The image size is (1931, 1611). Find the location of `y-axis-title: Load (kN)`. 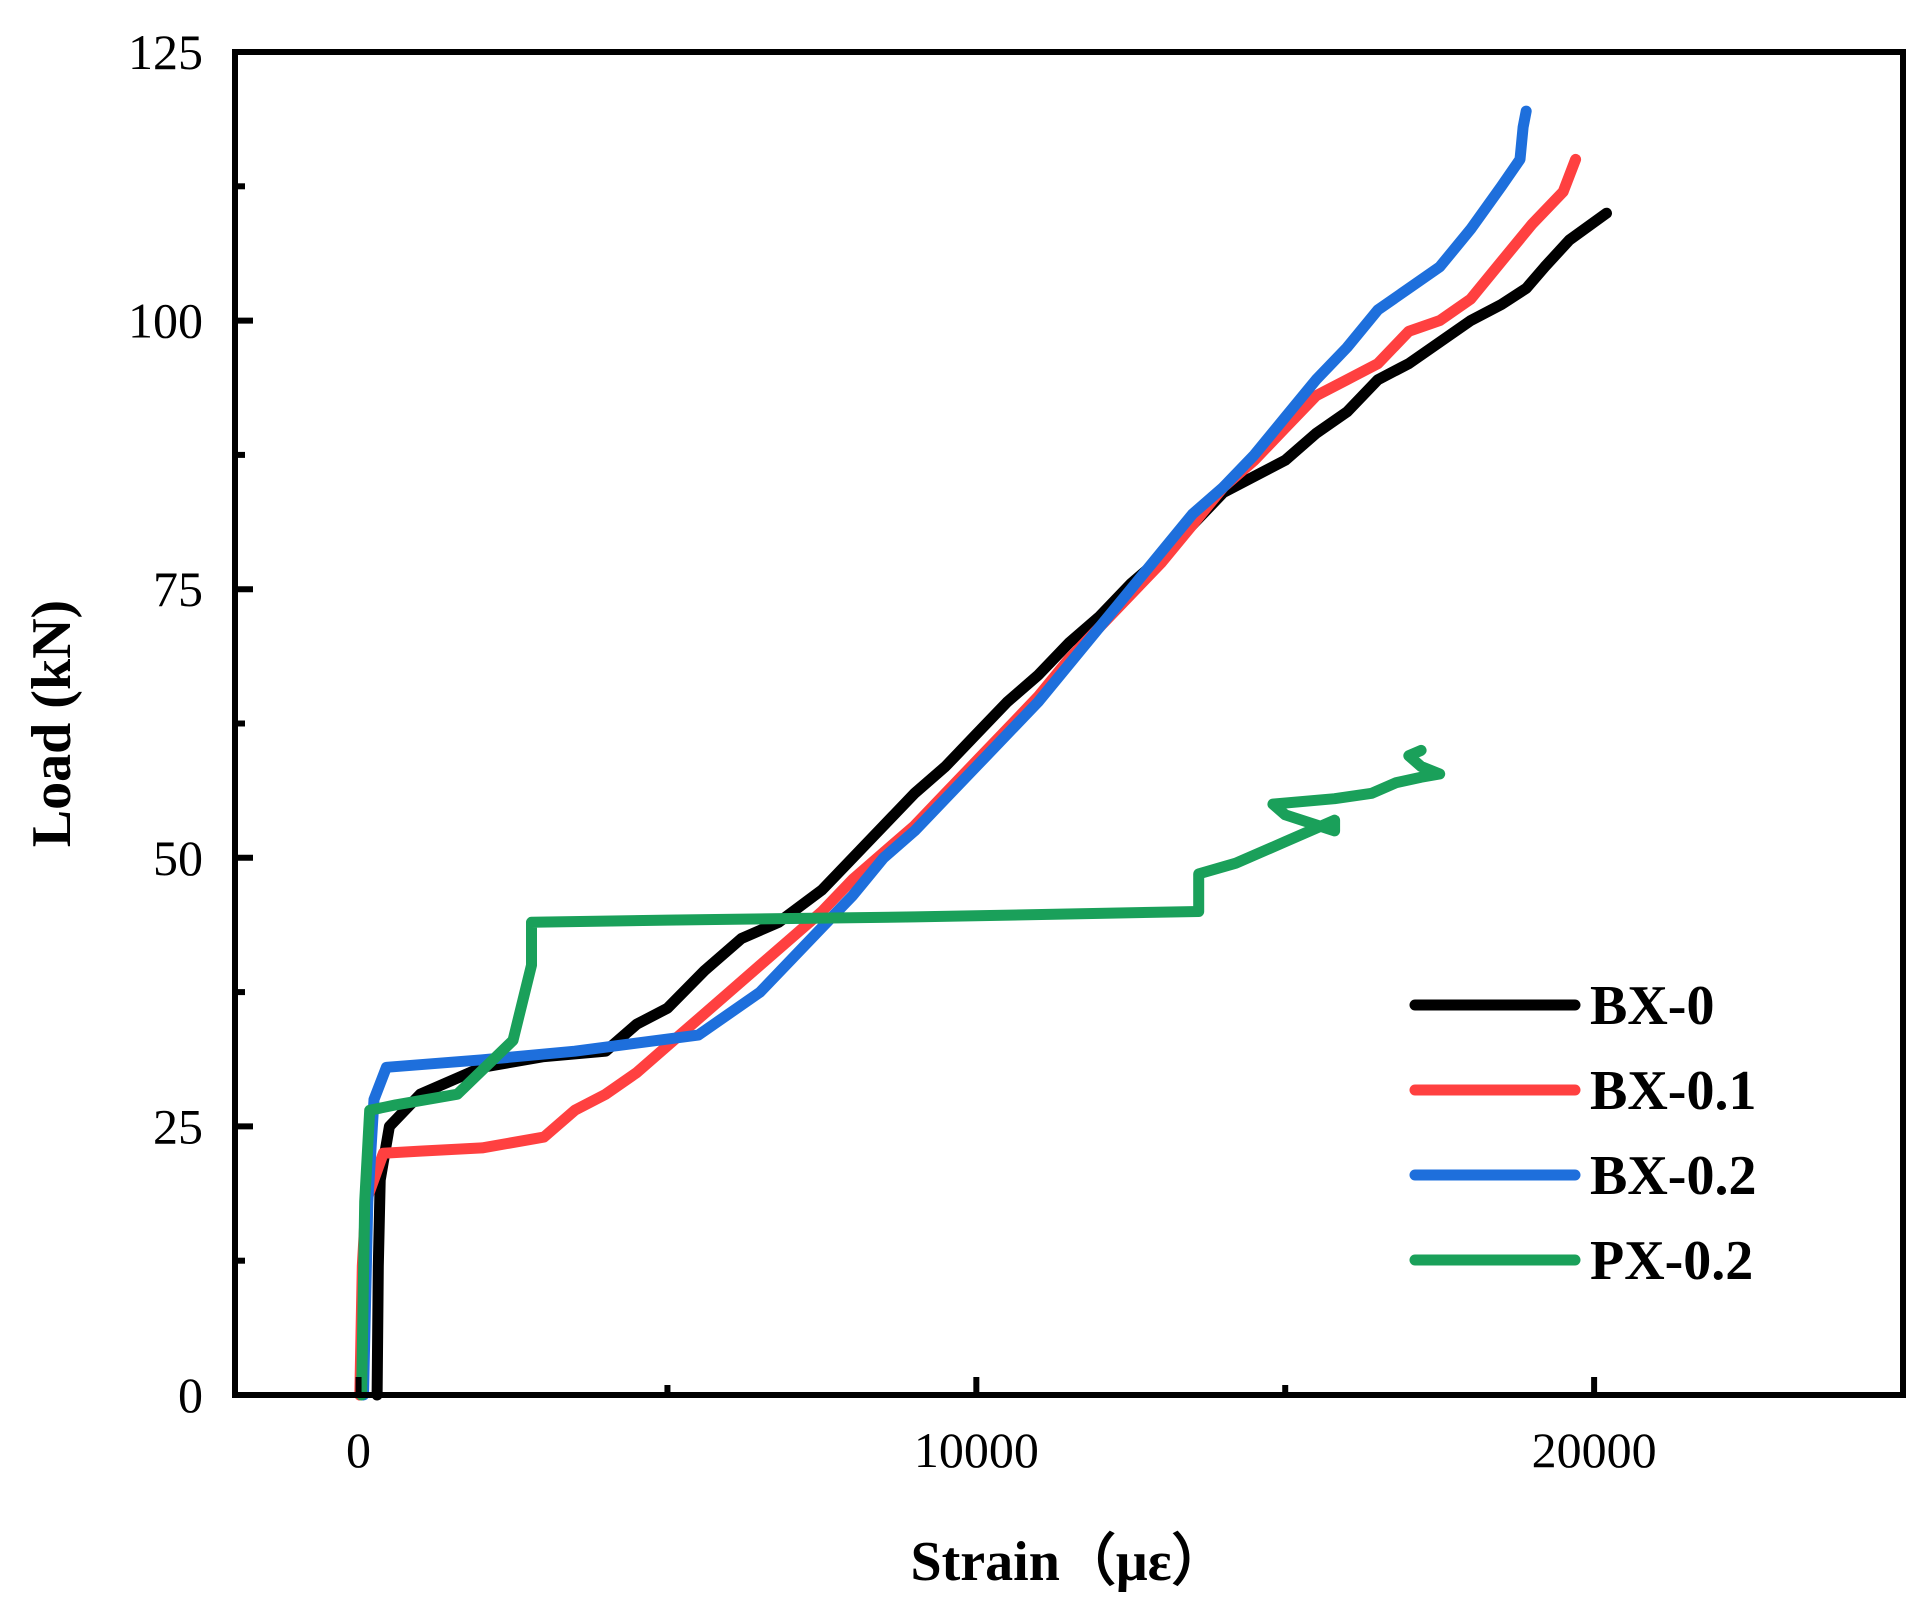

y-axis-title: Load (kN) is located at coordinates (52, 723).